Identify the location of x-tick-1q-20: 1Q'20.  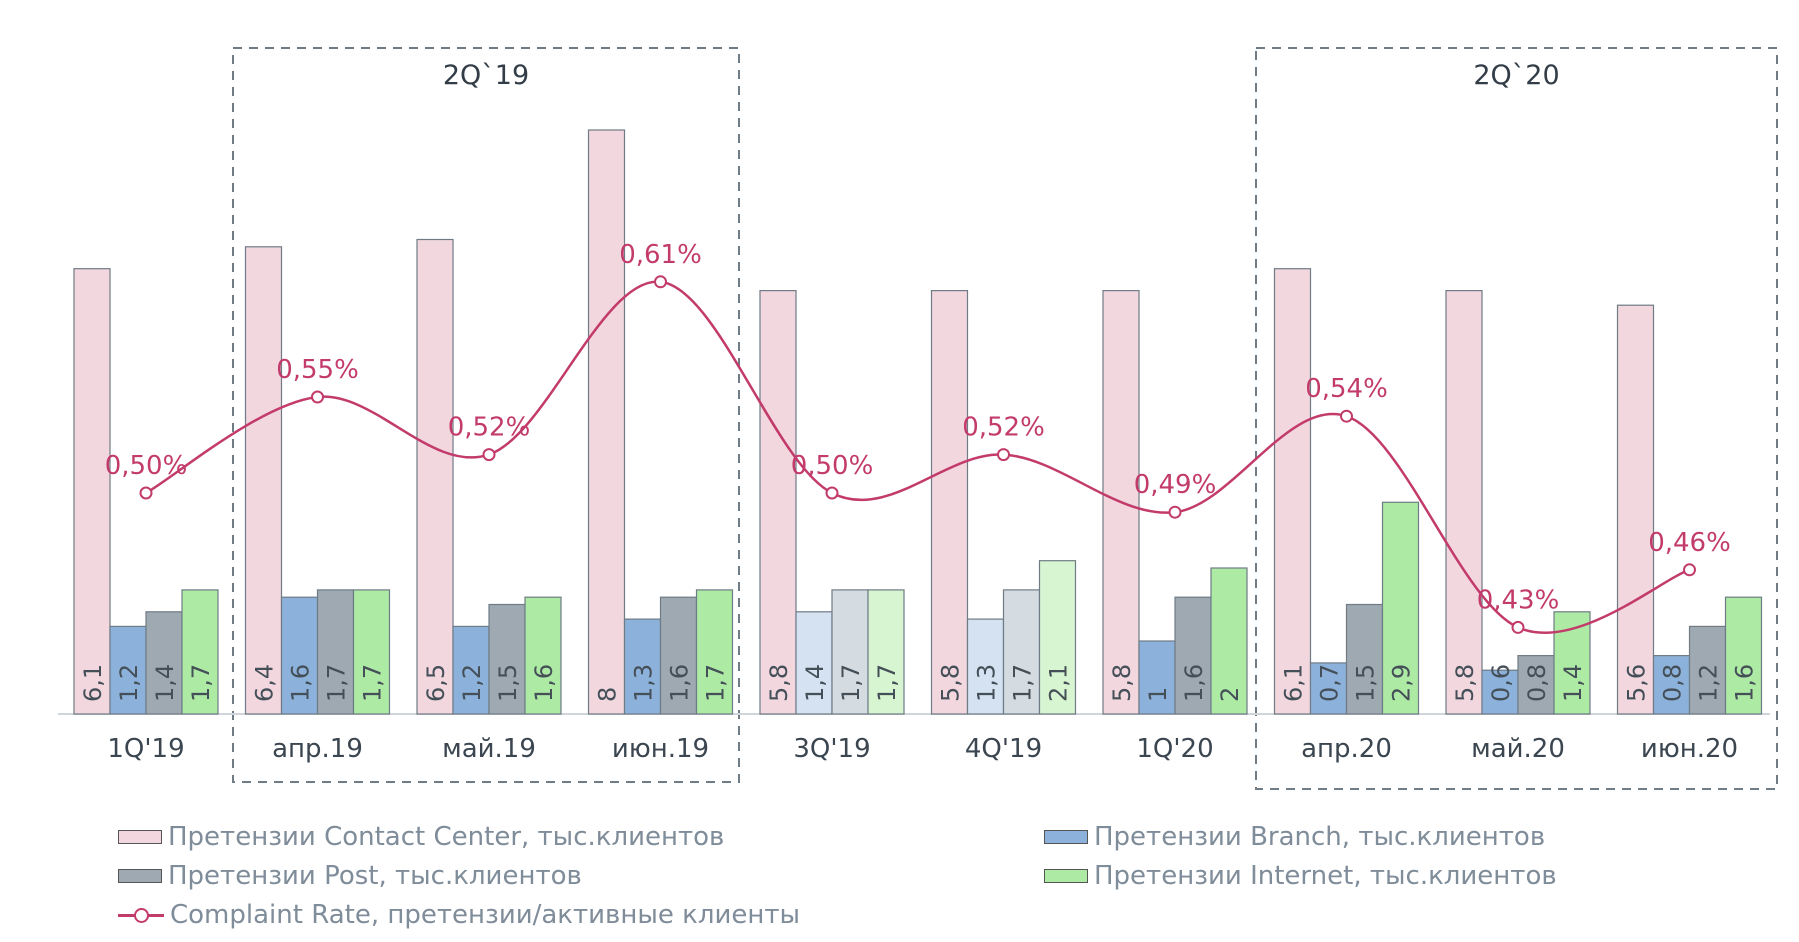
(1174, 749).